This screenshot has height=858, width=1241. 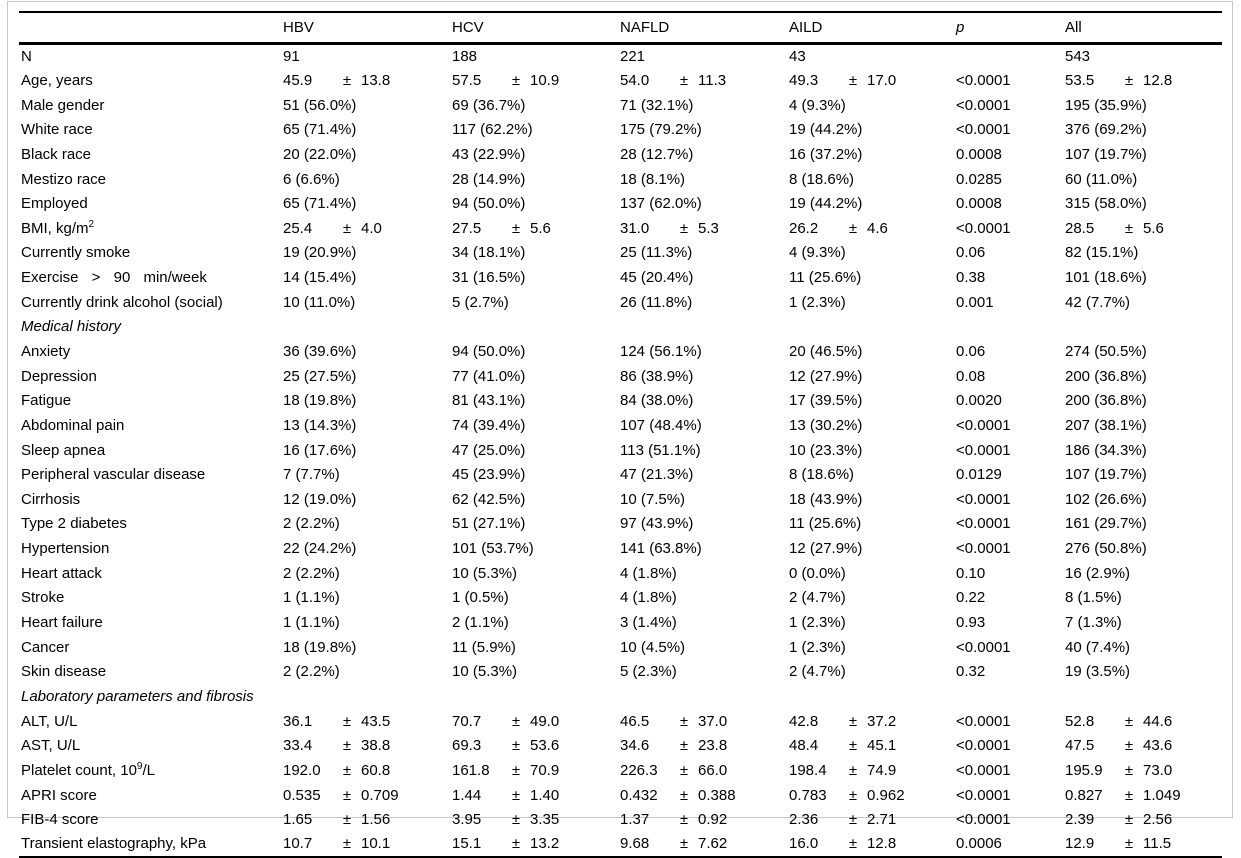 What do you see at coordinates (376, 770) in the screenshot?
I see `sd-value: 60.8` at bounding box center [376, 770].